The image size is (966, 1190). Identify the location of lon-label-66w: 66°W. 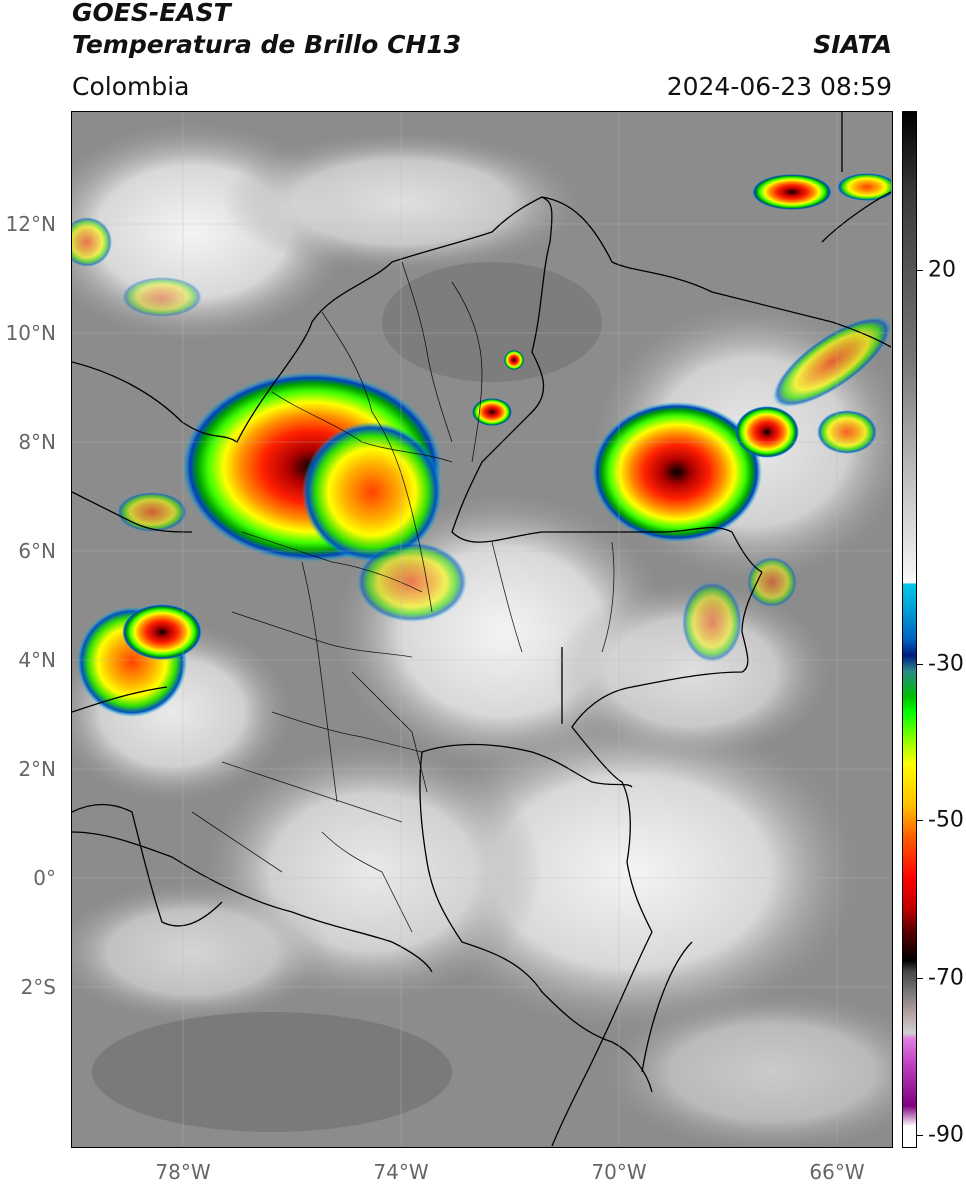
(837, 1172).